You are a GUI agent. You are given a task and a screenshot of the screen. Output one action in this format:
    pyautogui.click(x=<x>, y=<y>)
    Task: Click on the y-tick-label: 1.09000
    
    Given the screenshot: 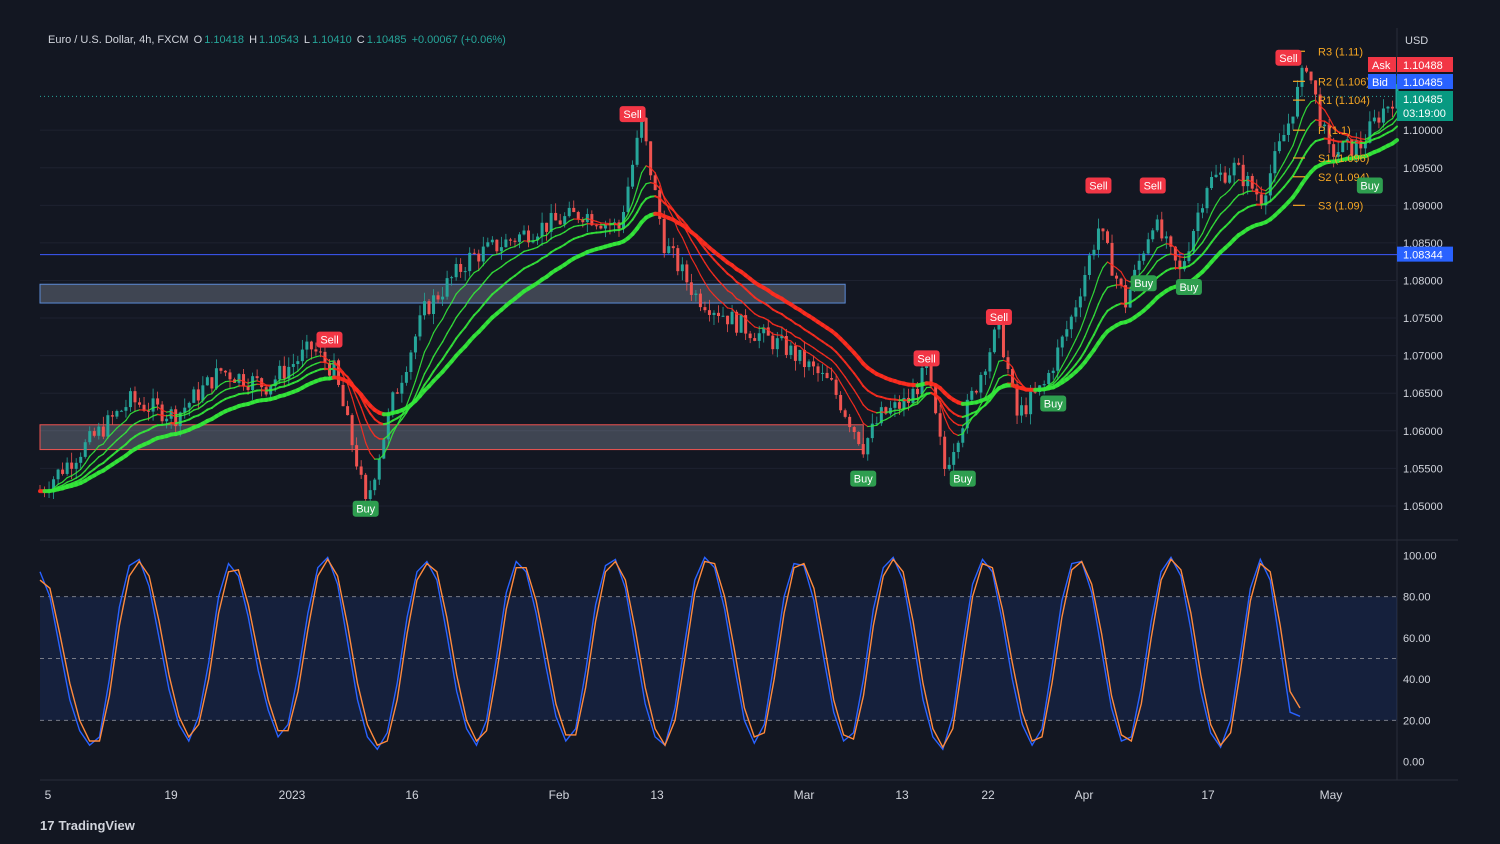 What is the action you would take?
    pyautogui.click(x=1423, y=206)
    